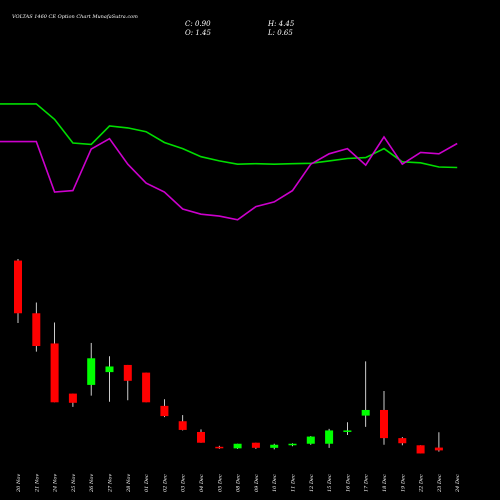 The width and height of the screenshot is (500, 500). What do you see at coordinates (422, 483) in the screenshot?
I see `x-tick-label: 22 Dec` at bounding box center [422, 483].